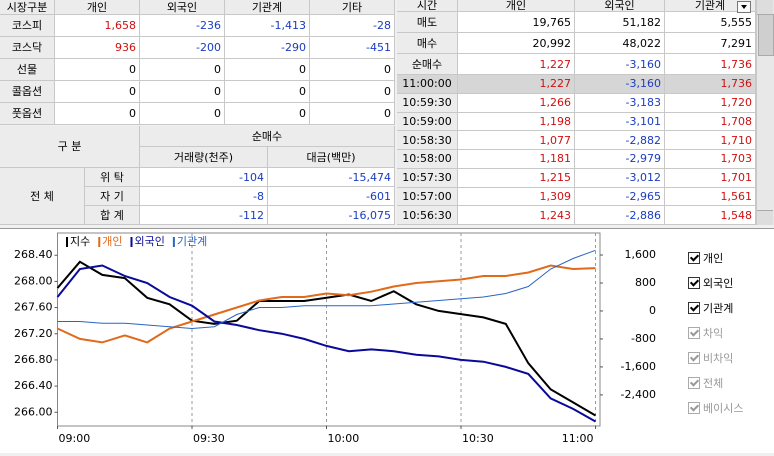 This screenshot has width=774, height=456. Describe the element at coordinates (710, 22) in the screenshot. I see `cell: 5,555` at that location.